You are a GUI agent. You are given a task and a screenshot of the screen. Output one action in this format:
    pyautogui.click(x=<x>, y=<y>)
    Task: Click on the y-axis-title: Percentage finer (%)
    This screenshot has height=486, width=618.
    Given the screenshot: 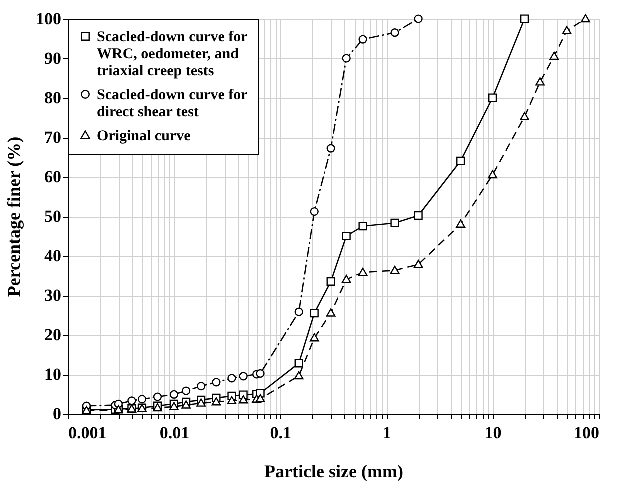 What is the action you would take?
    pyautogui.click(x=14, y=217)
    